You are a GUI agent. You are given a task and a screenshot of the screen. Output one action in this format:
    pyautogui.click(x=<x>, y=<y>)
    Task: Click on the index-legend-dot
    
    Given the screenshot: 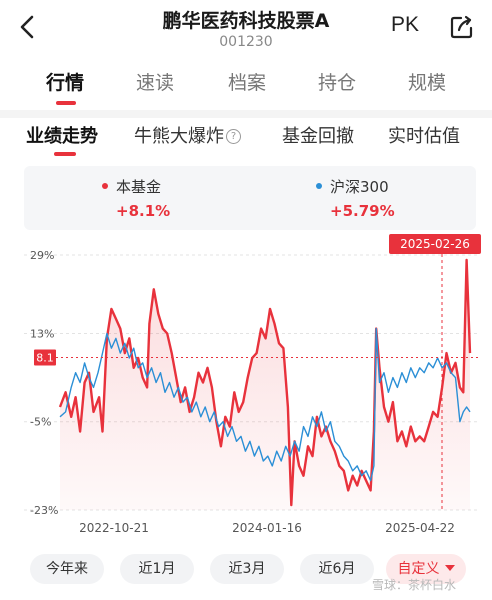 What is the action you would take?
    pyautogui.click(x=319, y=186)
    